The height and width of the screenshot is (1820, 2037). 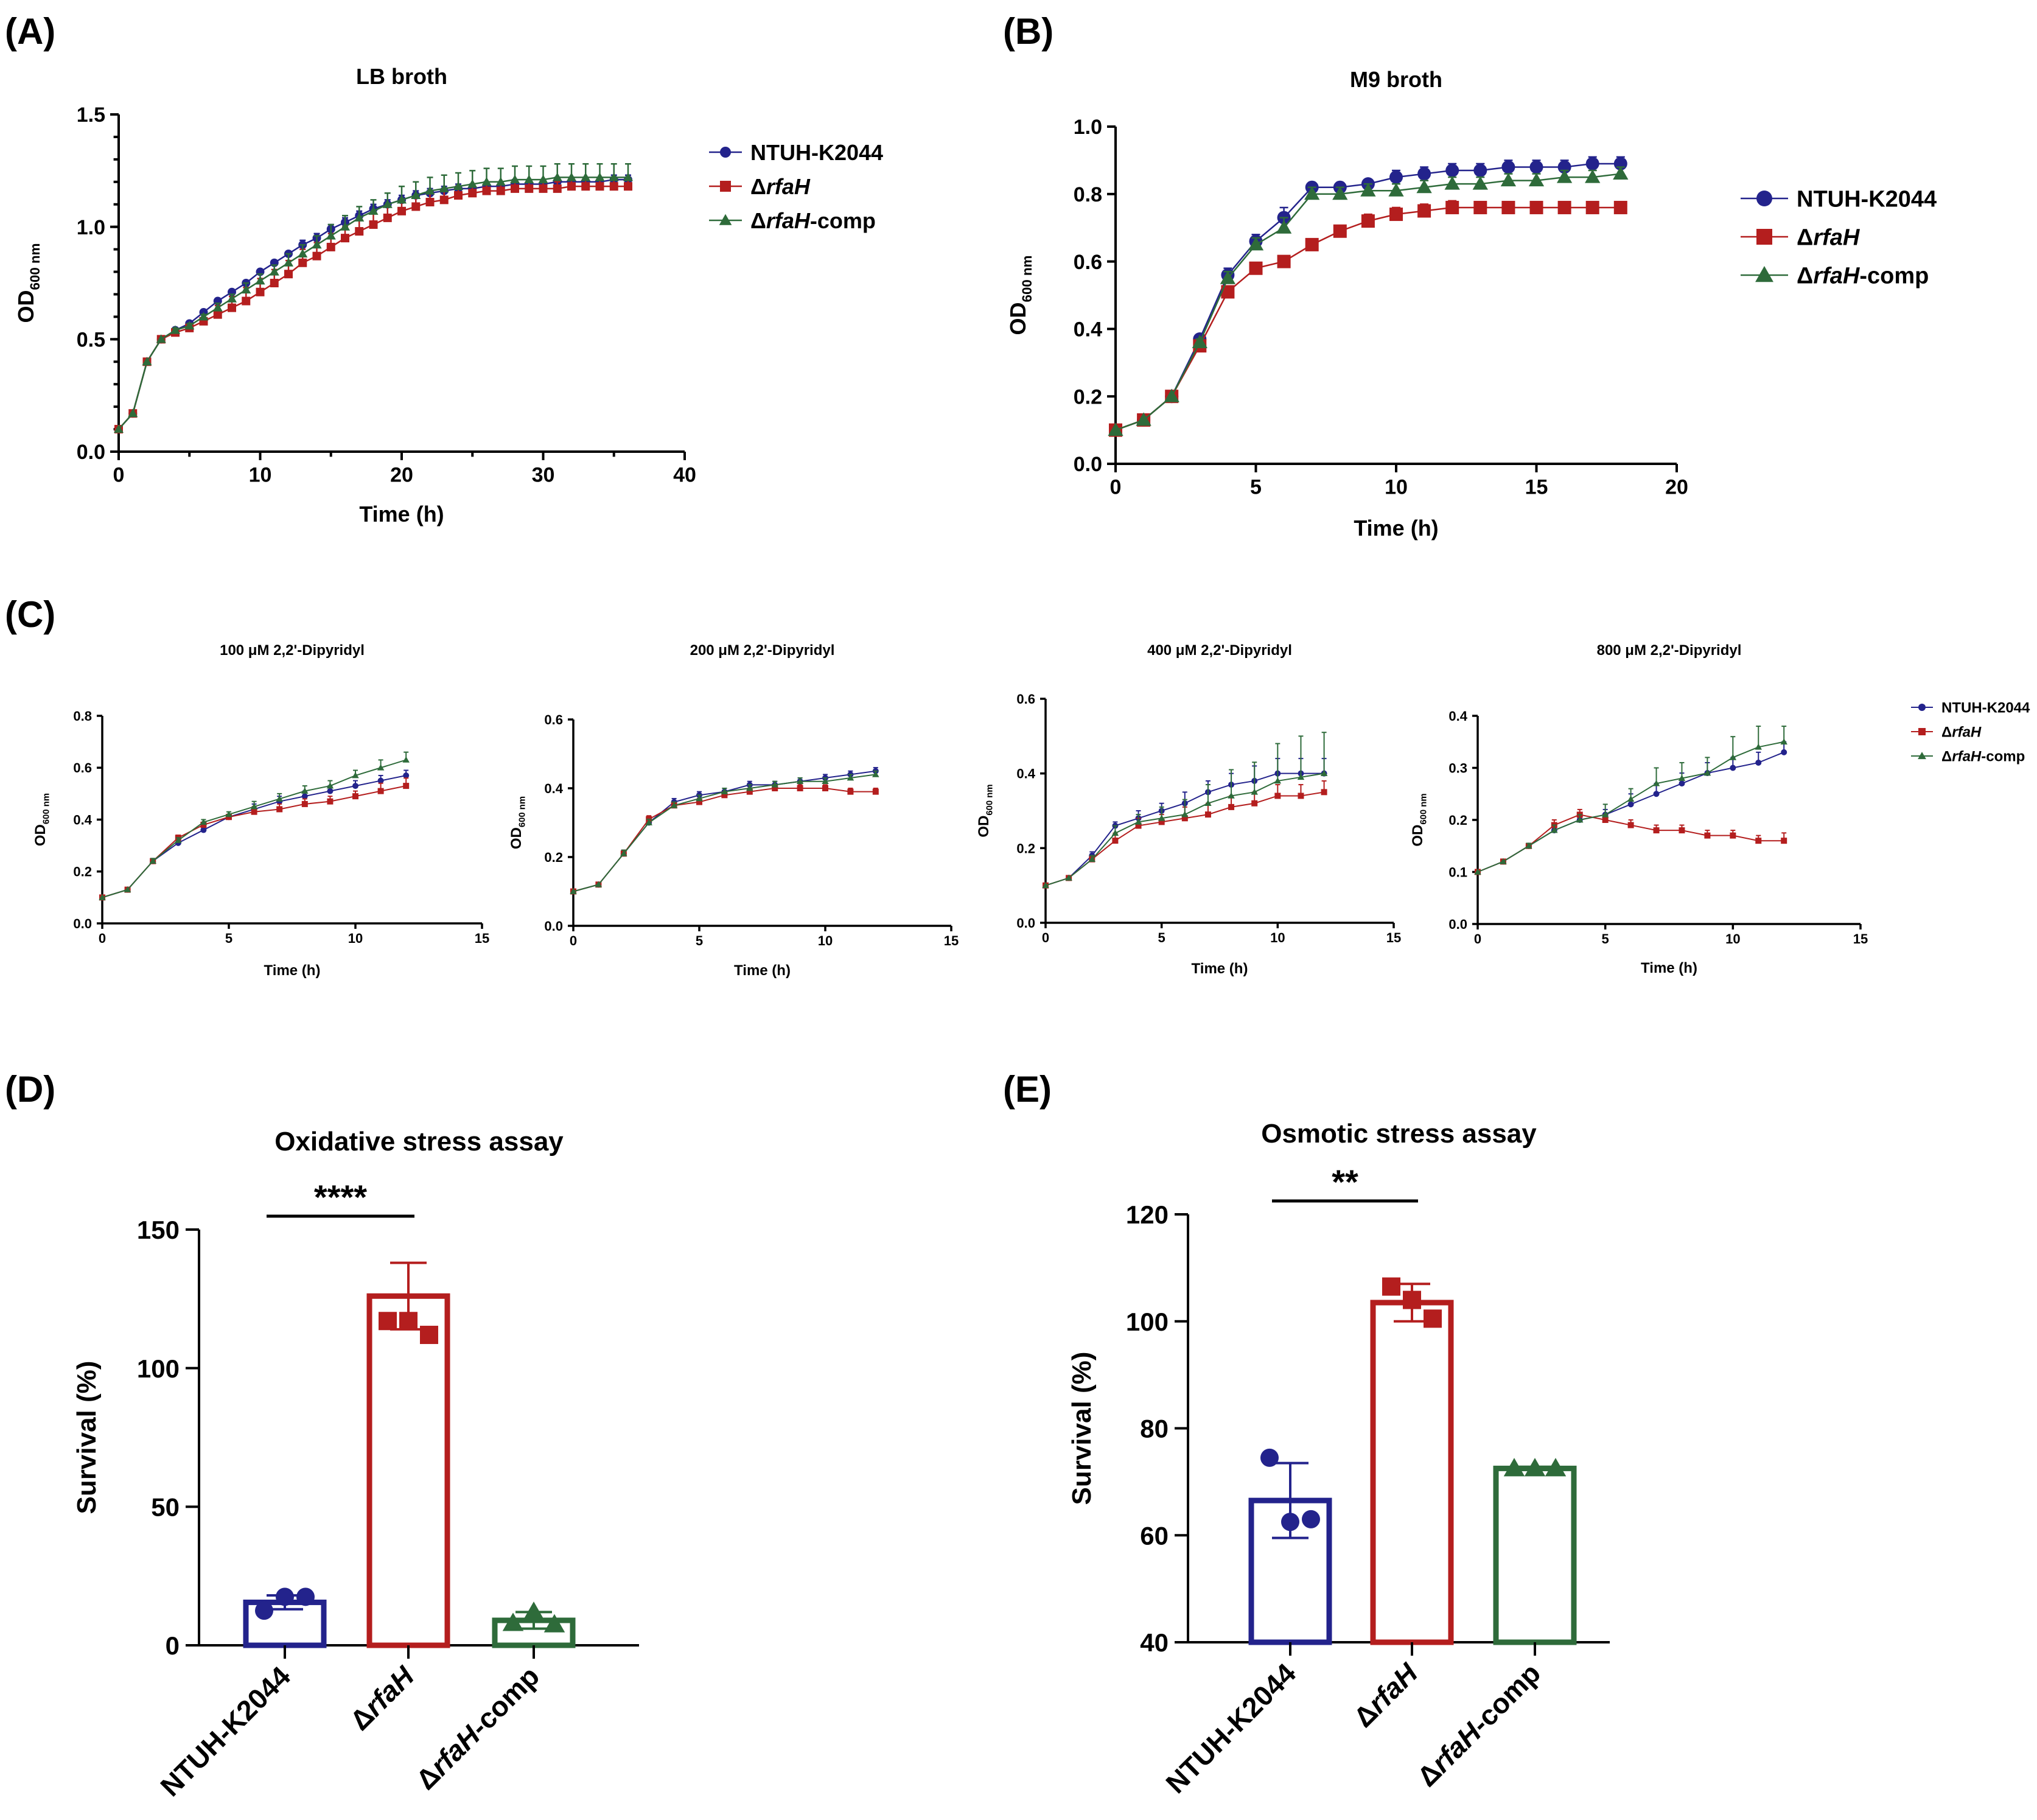 What do you see at coordinates (1025, 923) in the screenshot?
I see `y-tick-label: 0.0` at bounding box center [1025, 923].